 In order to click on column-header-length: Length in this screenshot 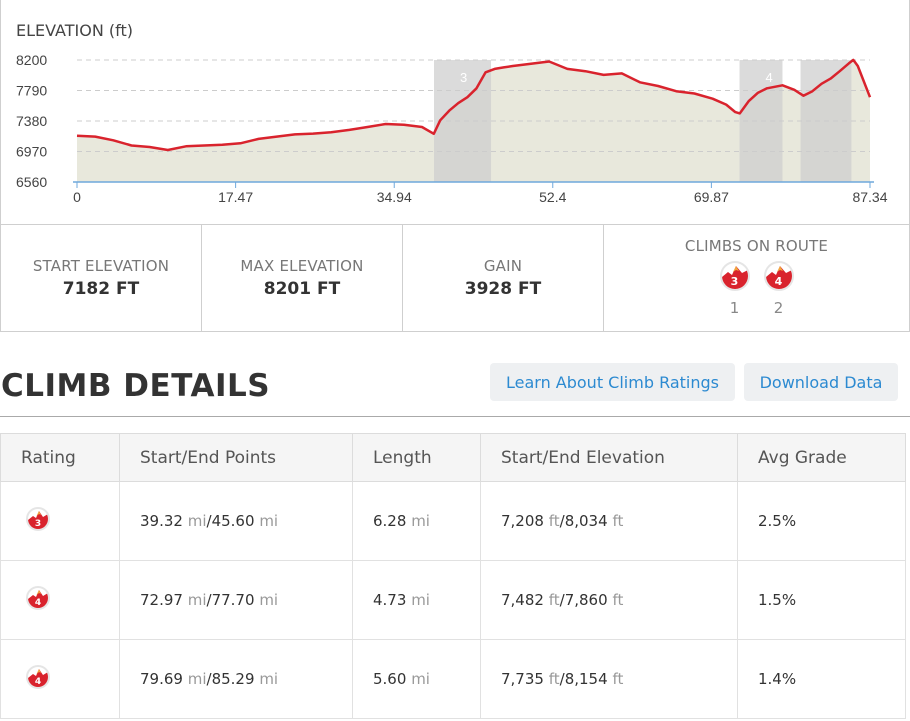, I will do `click(416, 457)`.